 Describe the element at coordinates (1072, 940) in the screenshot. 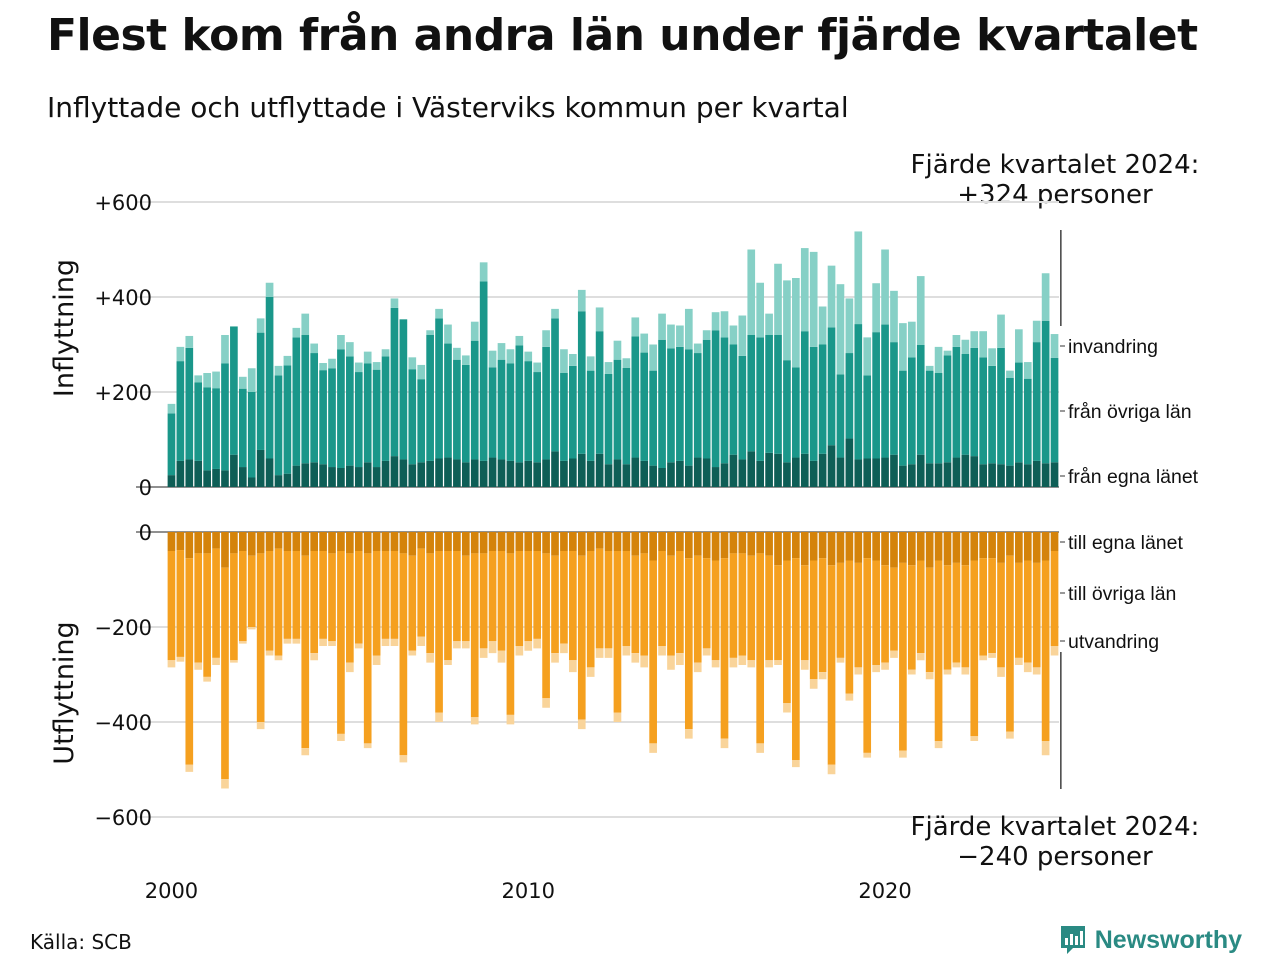

I see `newsworthy-logo-icon` at that location.